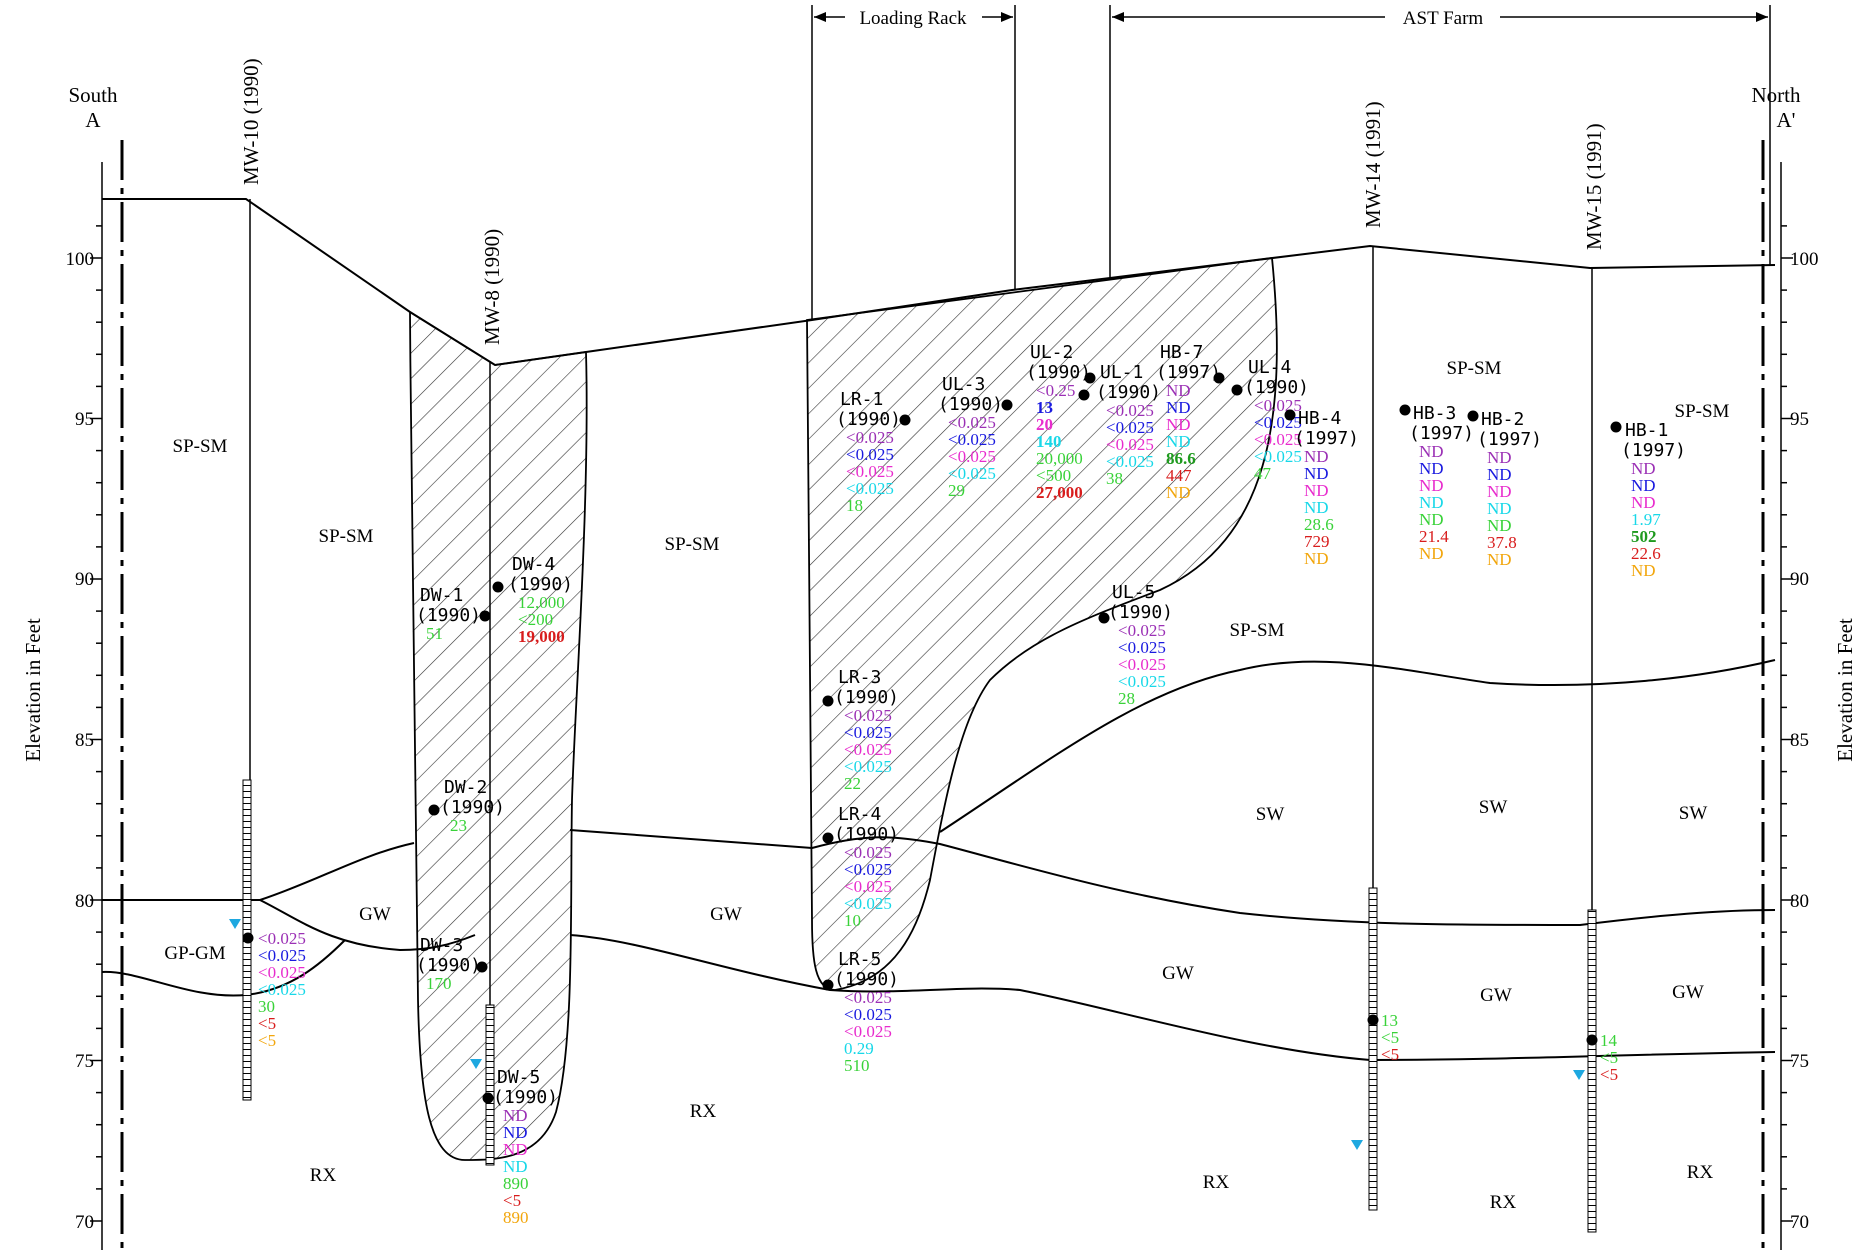 The width and height of the screenshot is (1861, 1250). What do you see at coordinates (1443, 18) in the screenshot?
I see `ast-farm-label: AST Farm` at bounding box center [1443, 18].